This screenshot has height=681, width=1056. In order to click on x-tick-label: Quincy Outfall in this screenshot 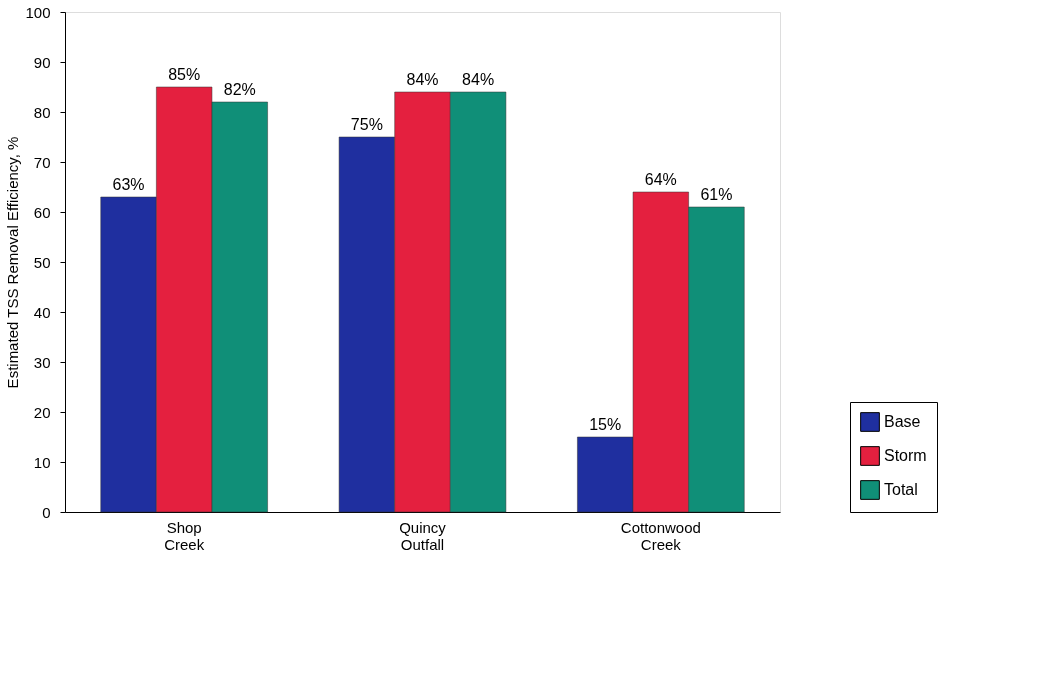, I will do `click(423, 535)`.